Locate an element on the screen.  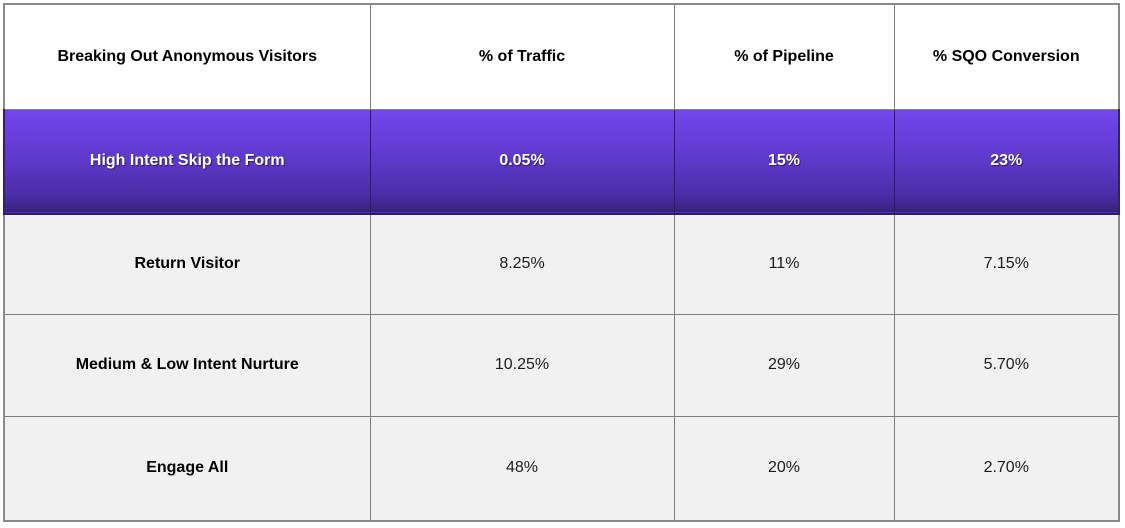
pipeline-cell: 11% is located at coordinates (784, 264).